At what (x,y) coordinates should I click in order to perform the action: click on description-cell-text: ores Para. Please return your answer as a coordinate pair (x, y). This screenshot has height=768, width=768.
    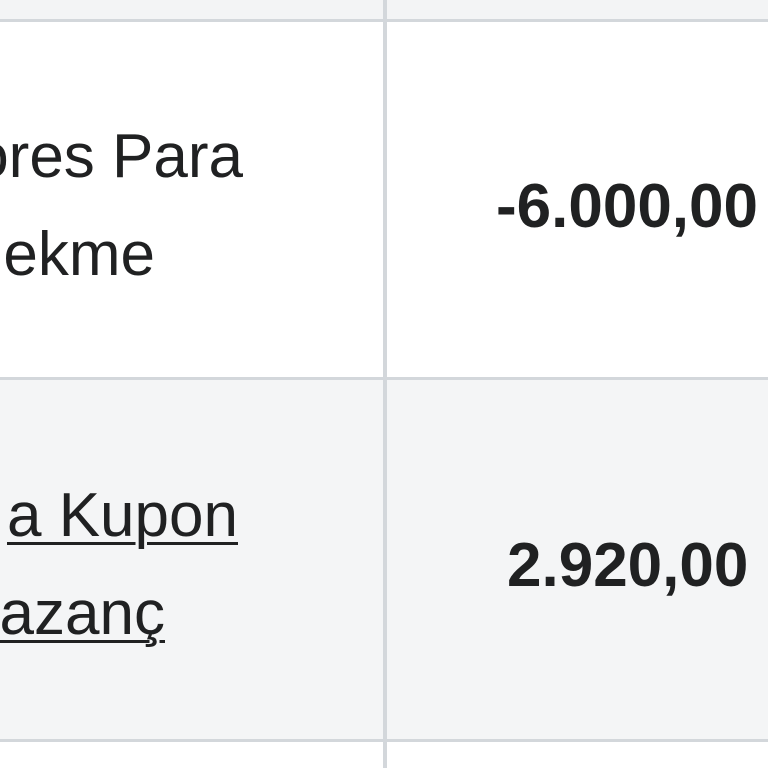
    Looking at the image, I should click on (121, 156).